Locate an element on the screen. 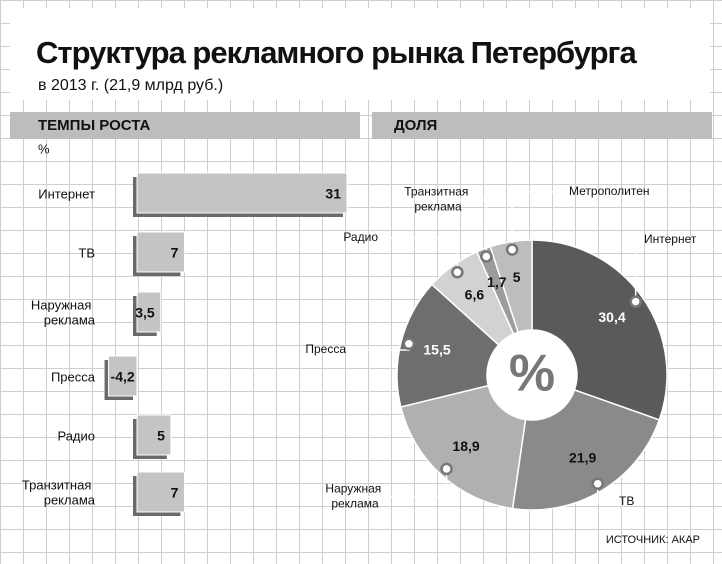 This screenshot has width=722, height=564. value-label: 1,7 is located at coordinates (497, 282).